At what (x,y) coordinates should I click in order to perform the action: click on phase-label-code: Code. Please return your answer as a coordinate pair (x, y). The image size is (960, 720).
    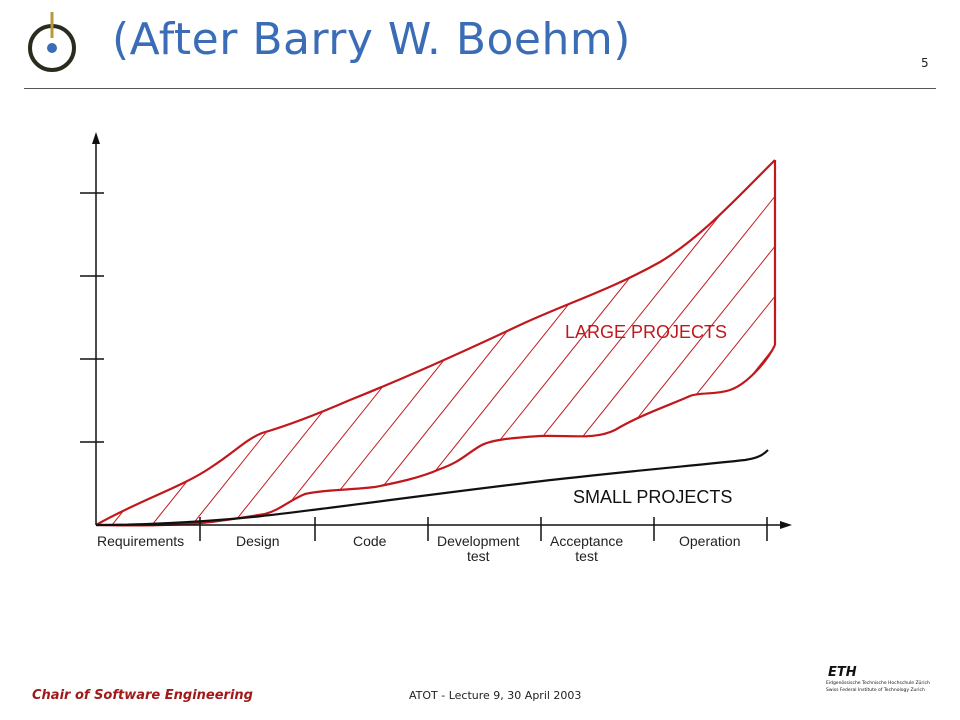
    Looking at the image, I should click on (370, 541).